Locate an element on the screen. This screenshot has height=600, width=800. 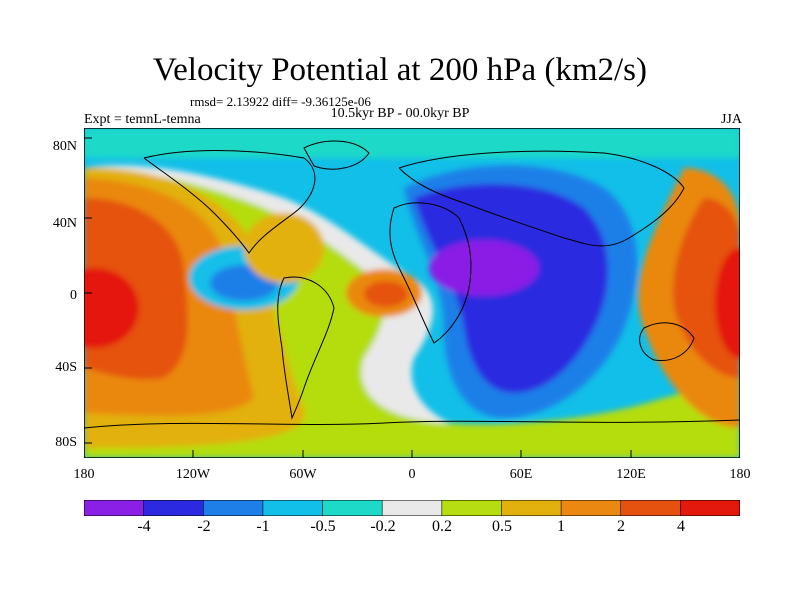
lat-label-80n: 80N is located at coordinates (64, 146).